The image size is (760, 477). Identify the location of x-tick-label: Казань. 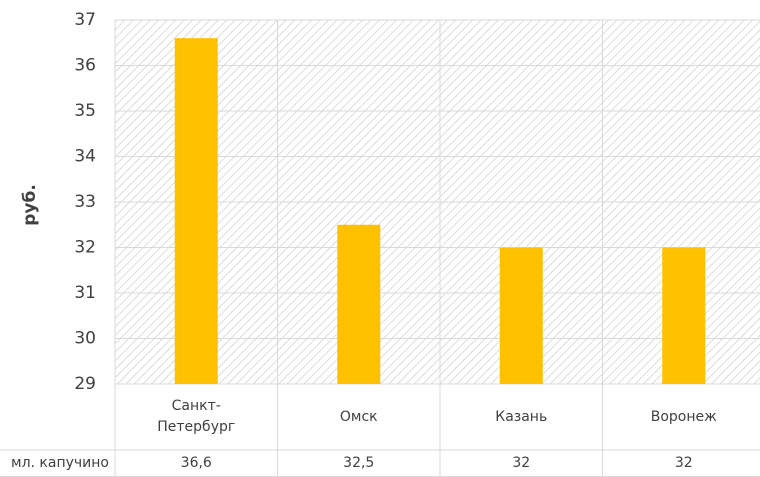
(521, 416).